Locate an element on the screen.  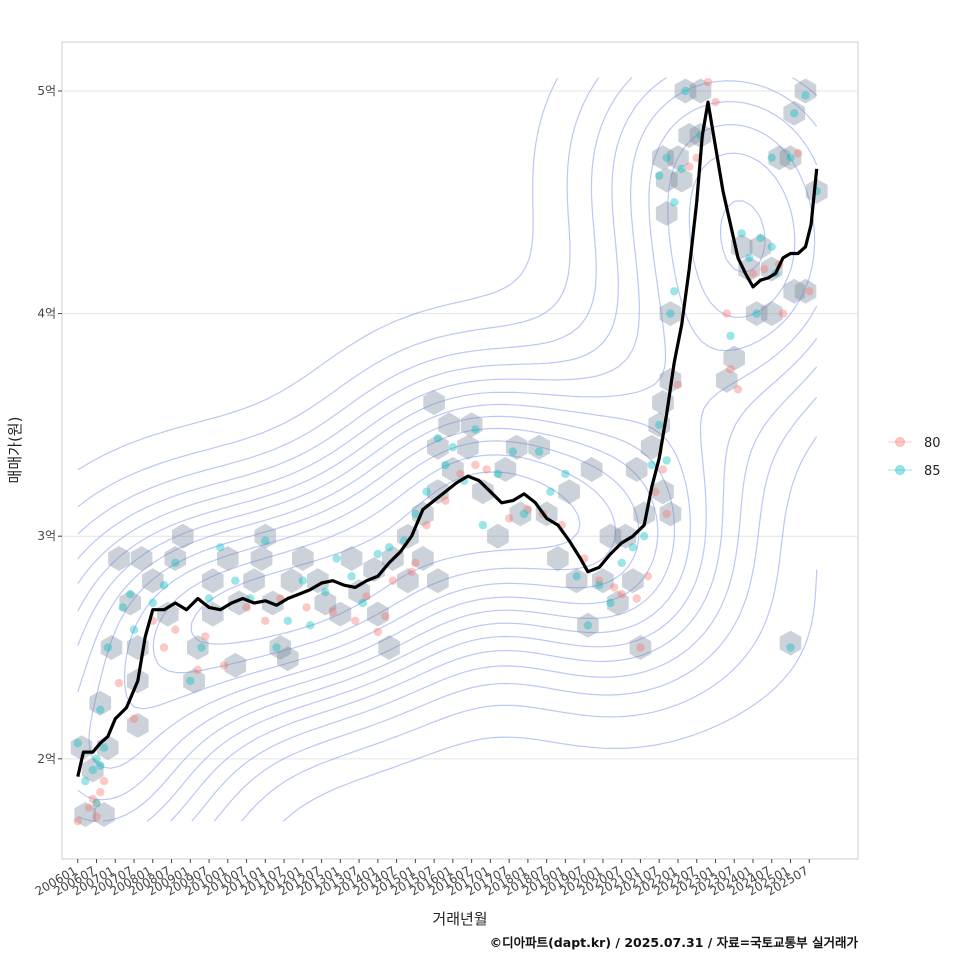
legend-label-80: 80 is located at coordinates (932, 443).